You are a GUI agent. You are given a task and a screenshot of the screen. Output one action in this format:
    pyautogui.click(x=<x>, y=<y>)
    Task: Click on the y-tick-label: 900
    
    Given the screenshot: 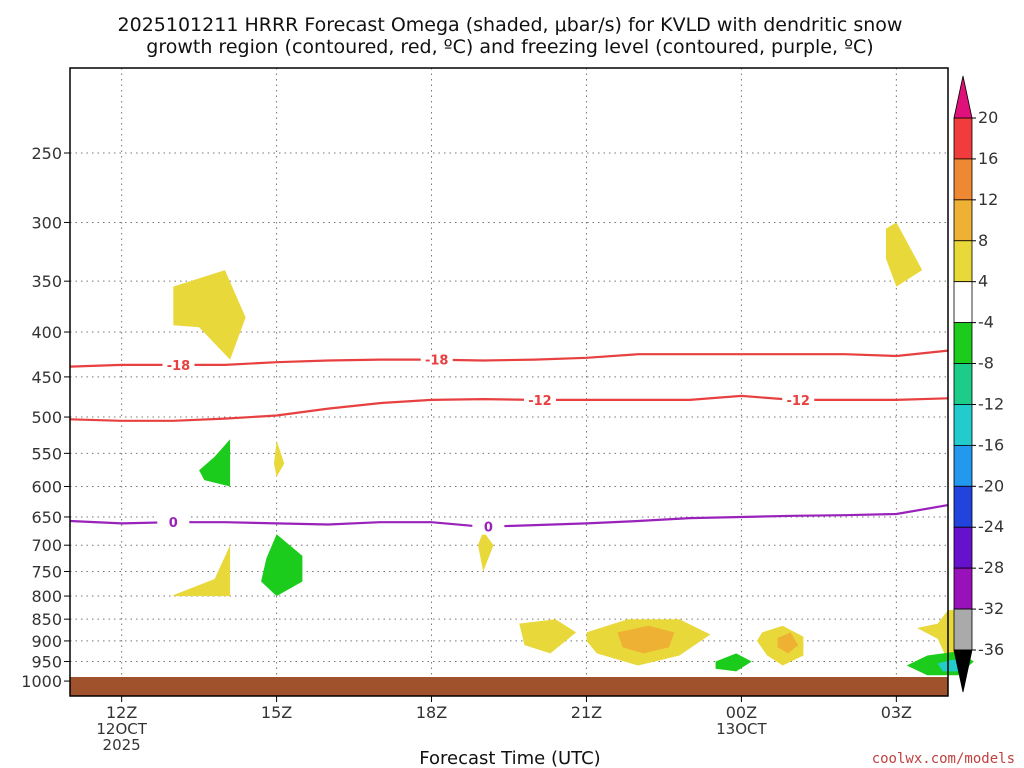 What is the action you would take?
    pyautogui.click(x=46, y=641)
    